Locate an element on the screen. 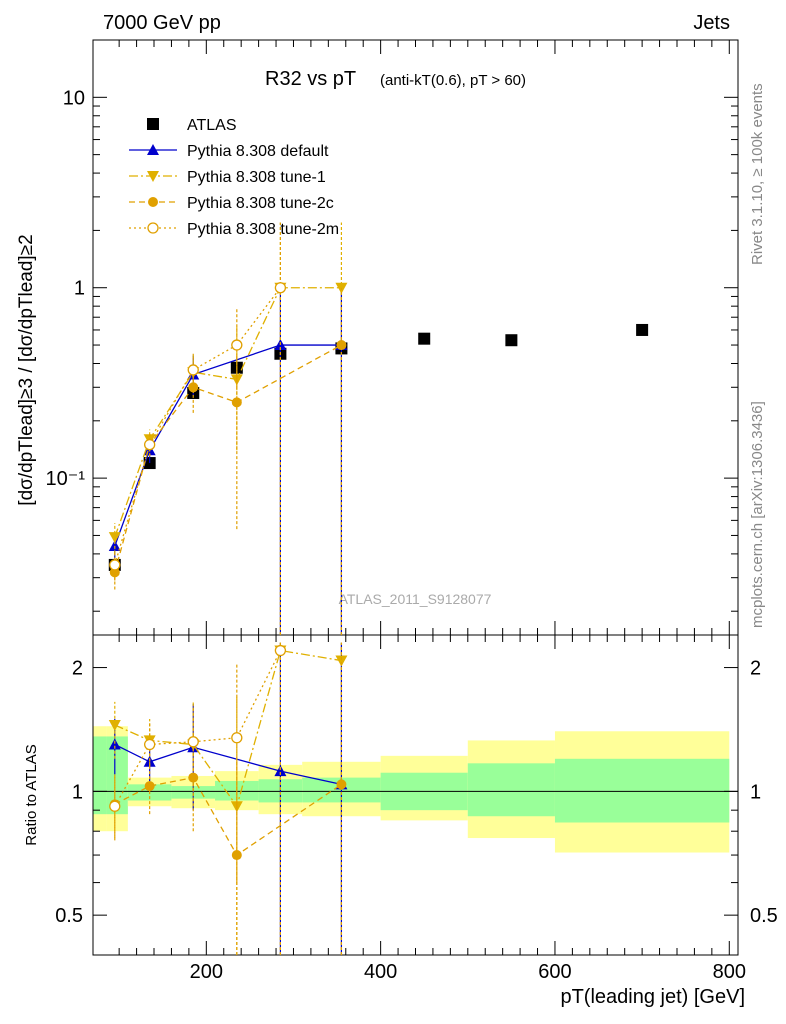  rivet-version-text: Rivet 3.1.10, ≥ 100k events is located at coordinates (757, 174).